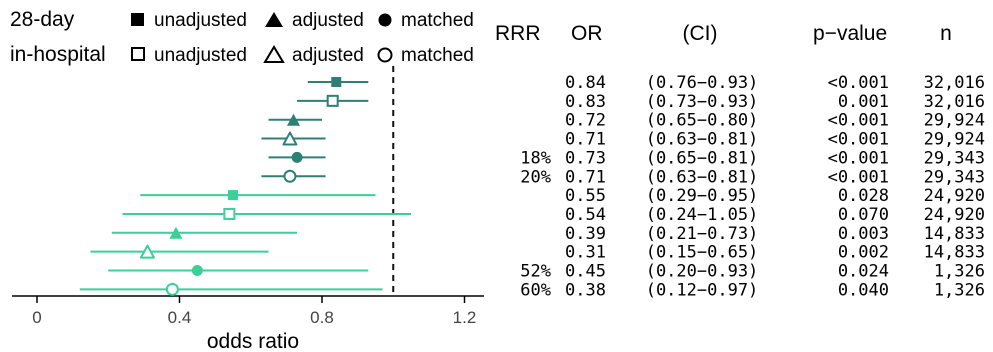  I want to click on legend-triangle-filled-icon, so click(274, 19).